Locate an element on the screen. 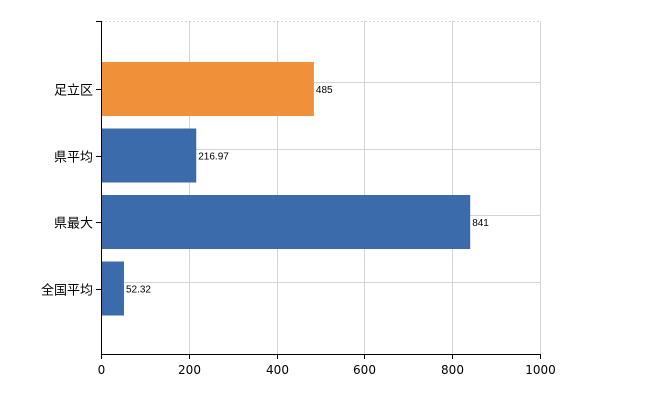 The width and height of the screenshot is (650, 400). x-tick-label: 400 is located at coordinates (277, 370).